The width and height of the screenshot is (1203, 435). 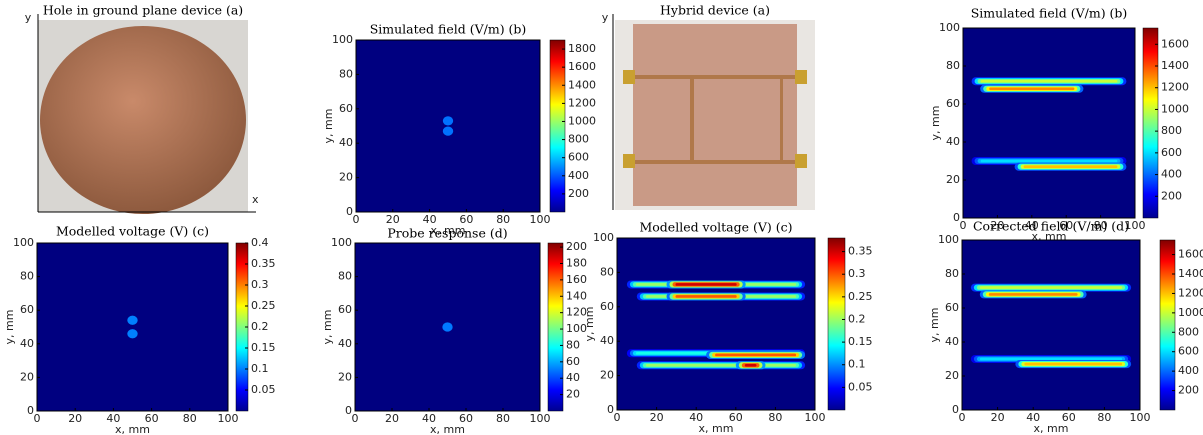 What do you see at coordinates (573, 344) in the screenshot?
I see `colorbar-tick-label: 80` at bounding box center [573, 344].